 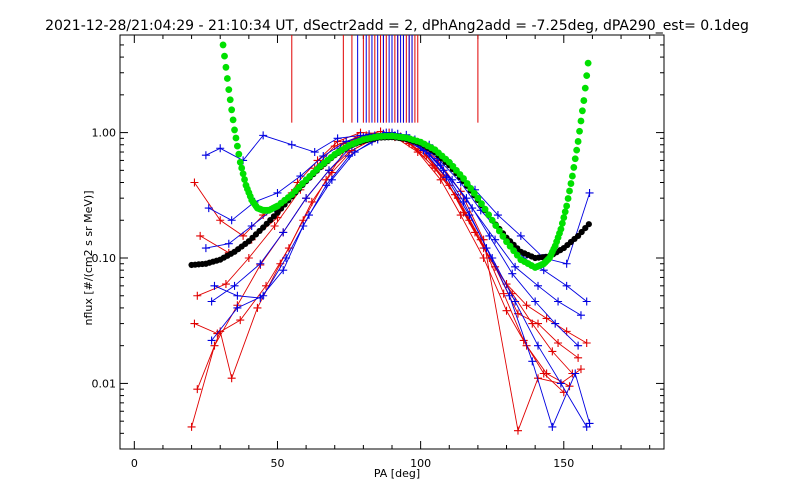 What do you see at coordinates (88, 258) in the screenshot?
I see `y-axis-label: nflux [#/(cm2 s sr MeV)]` at bounding box center [88, 258].